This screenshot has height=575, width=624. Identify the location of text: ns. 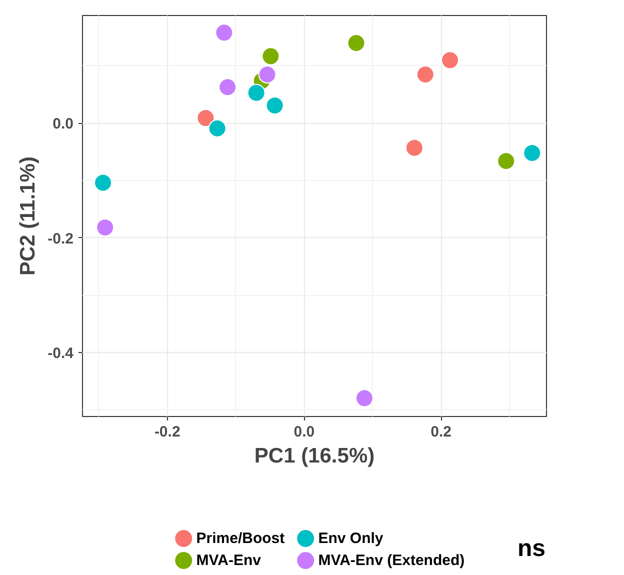
(532, 548).